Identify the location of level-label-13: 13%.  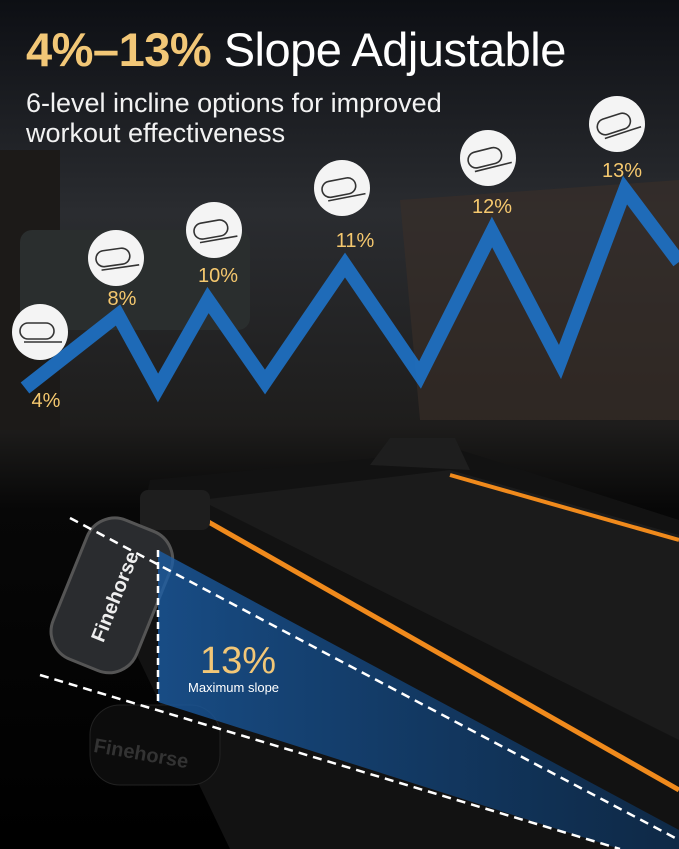
(622, 171).